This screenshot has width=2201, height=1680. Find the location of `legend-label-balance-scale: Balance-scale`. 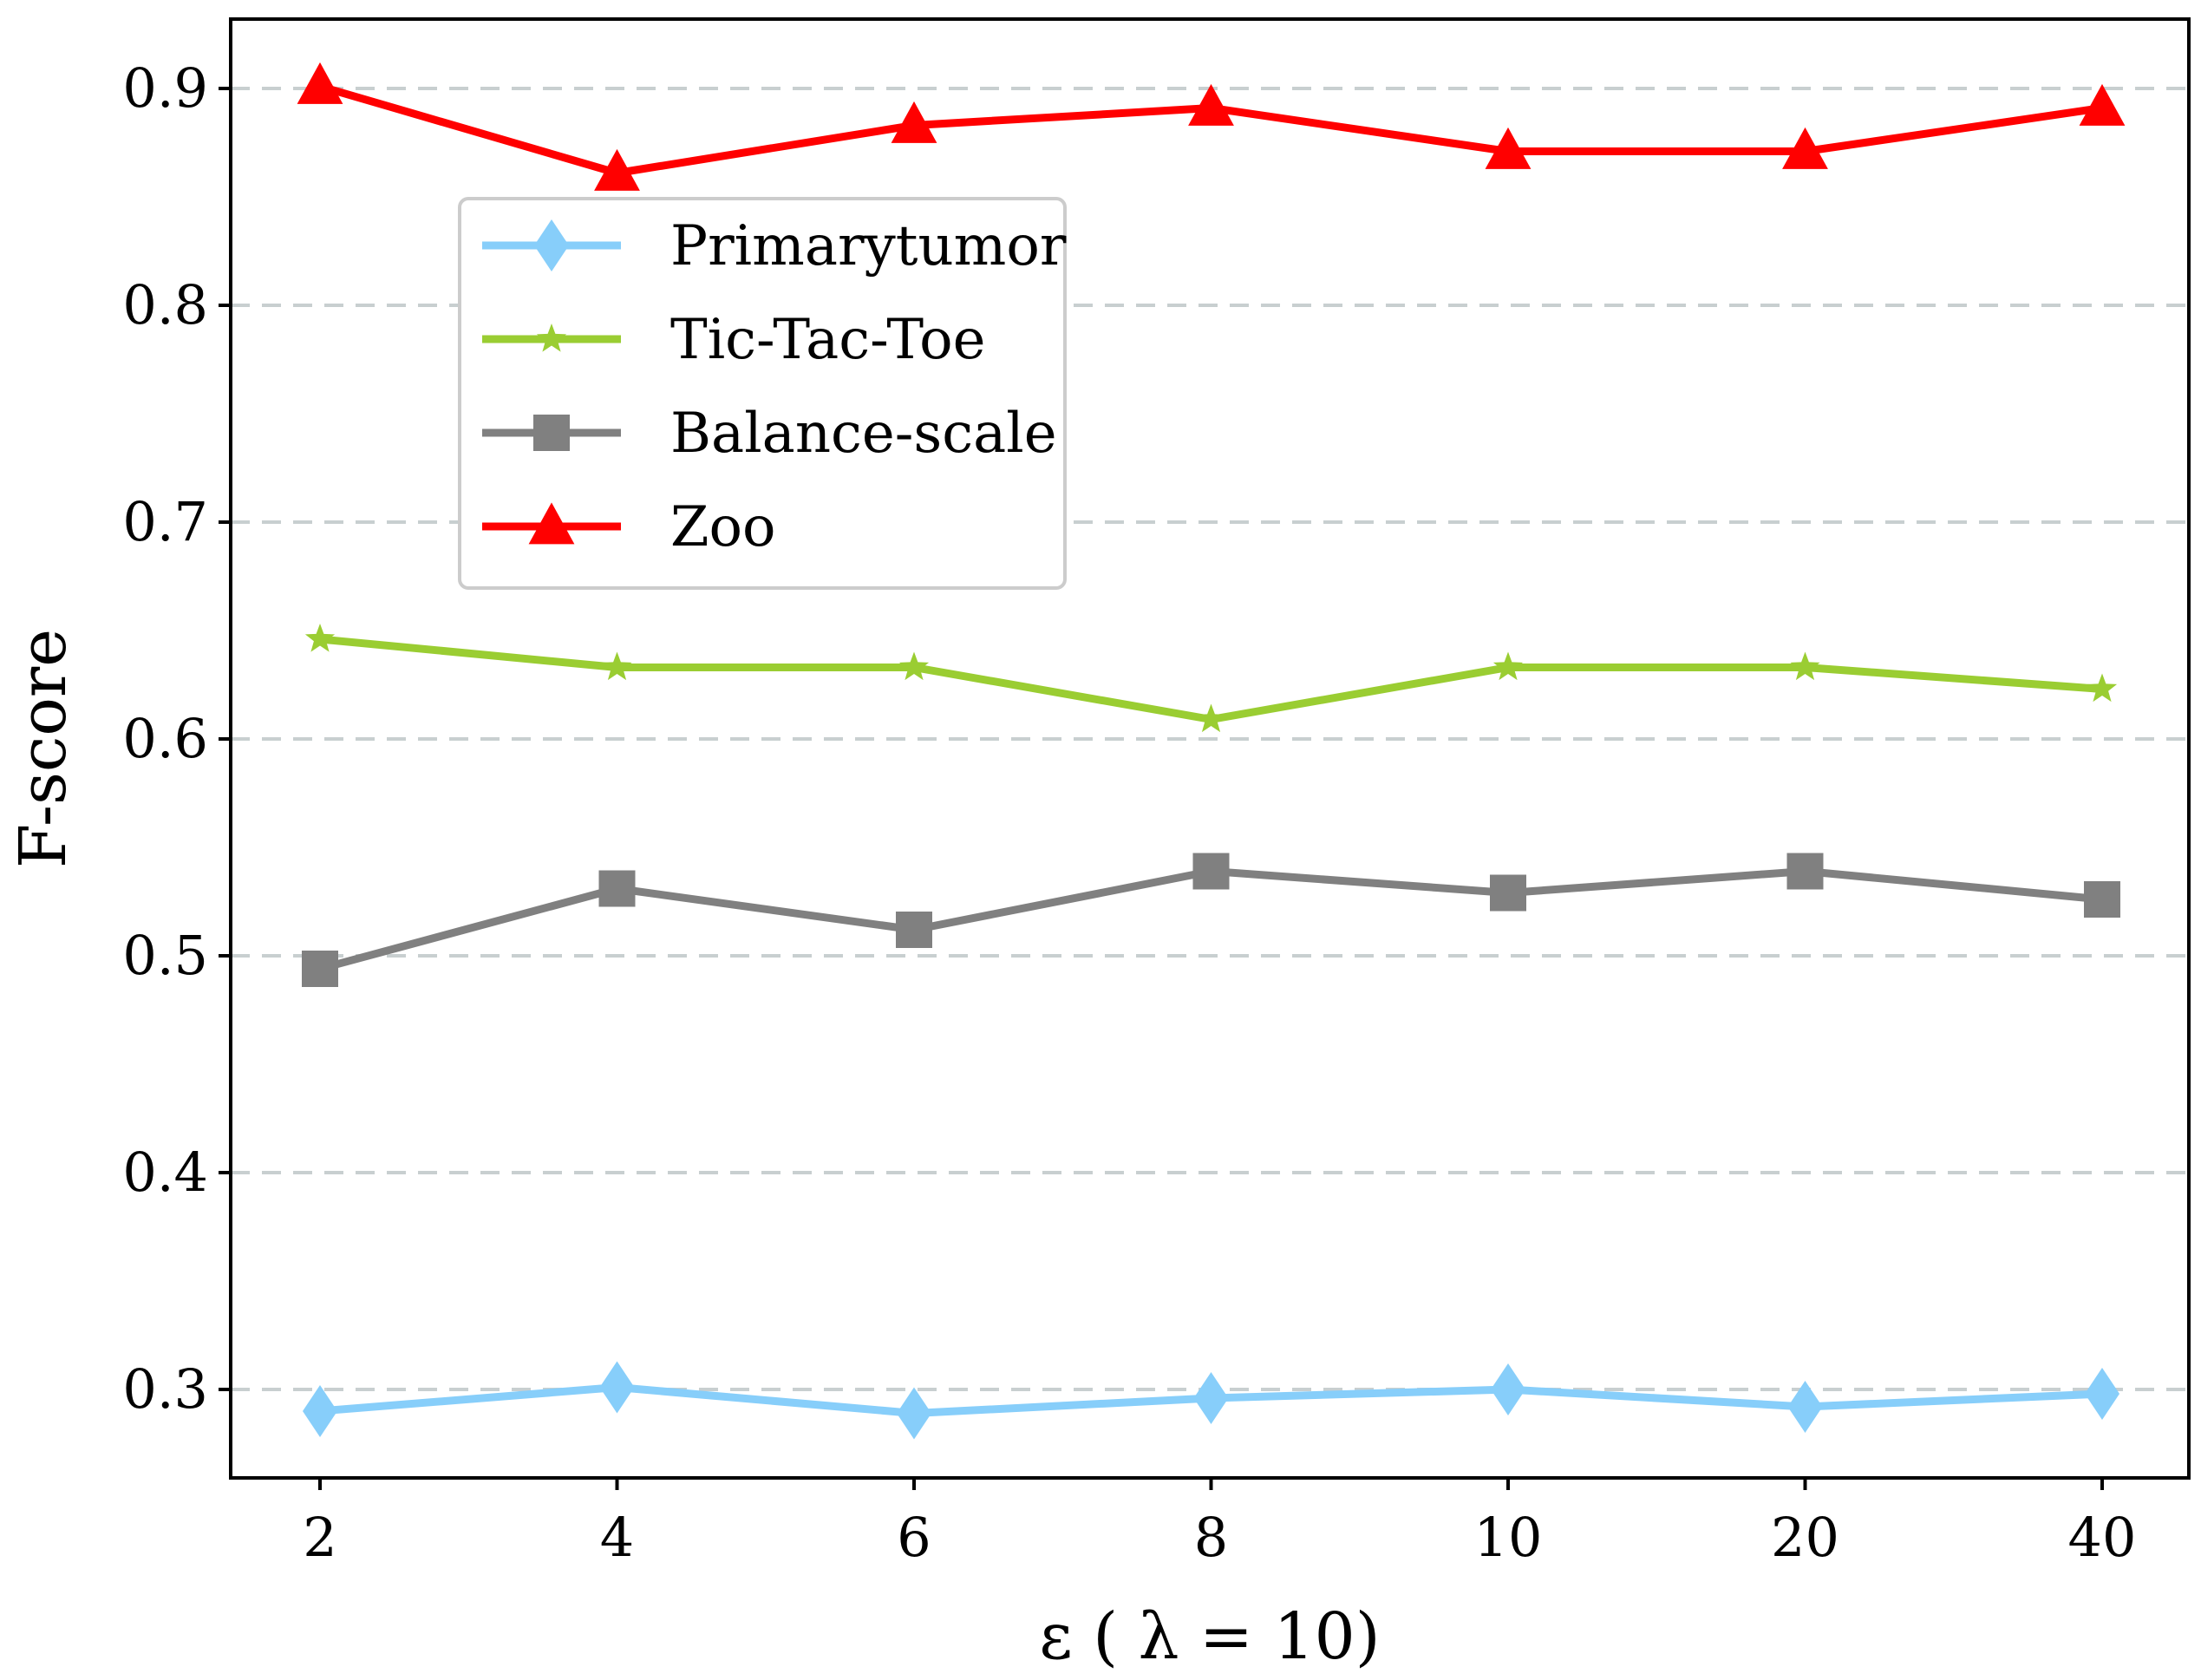

legend-label-balance-scale: Balance-scale is located at coordinates (863, 434).